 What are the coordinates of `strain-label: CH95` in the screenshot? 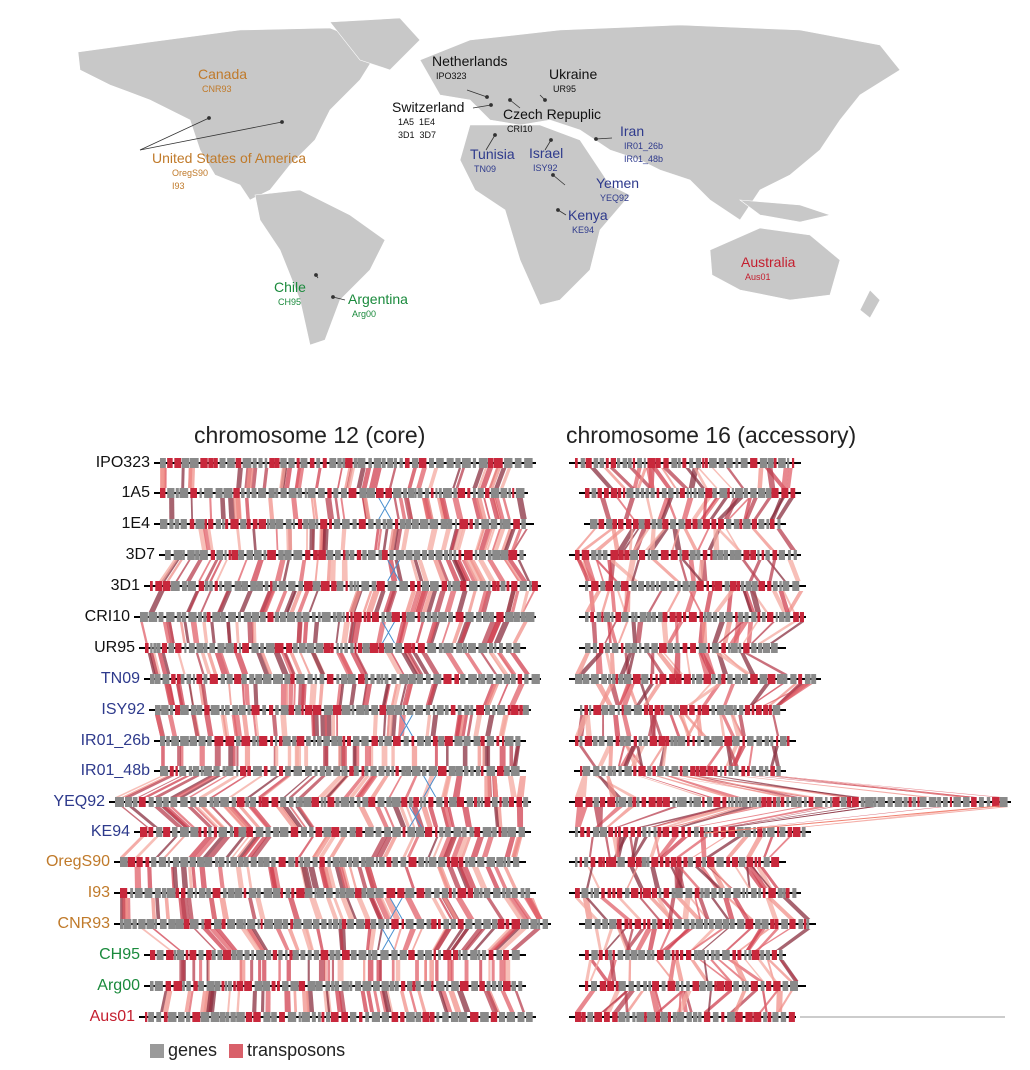 It's located at (290, 302).